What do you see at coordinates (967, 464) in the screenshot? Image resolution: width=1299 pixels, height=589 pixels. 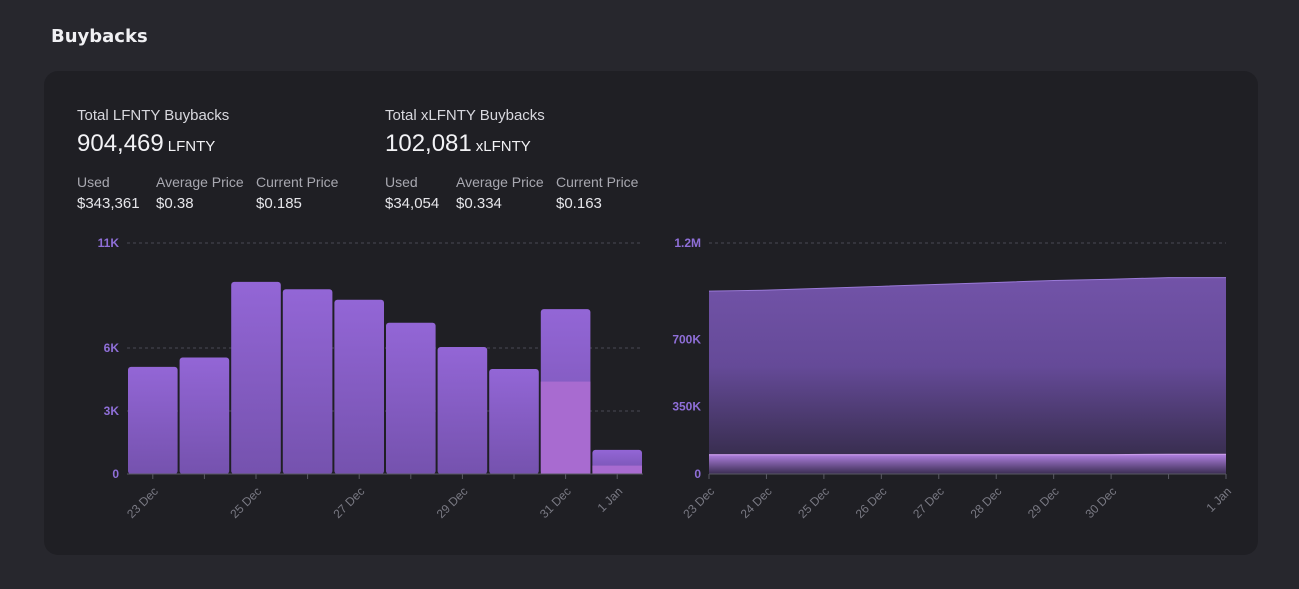 I see `area-series-secondary` at bounding box center [967, 464].